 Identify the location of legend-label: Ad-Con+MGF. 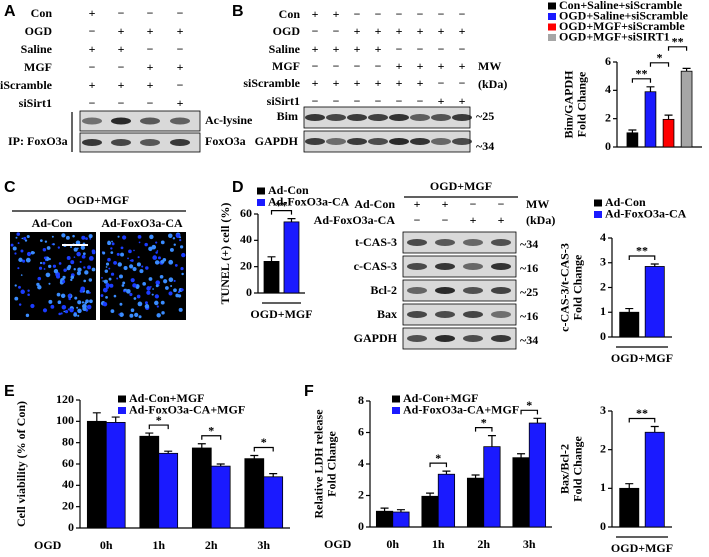
(441, 398).